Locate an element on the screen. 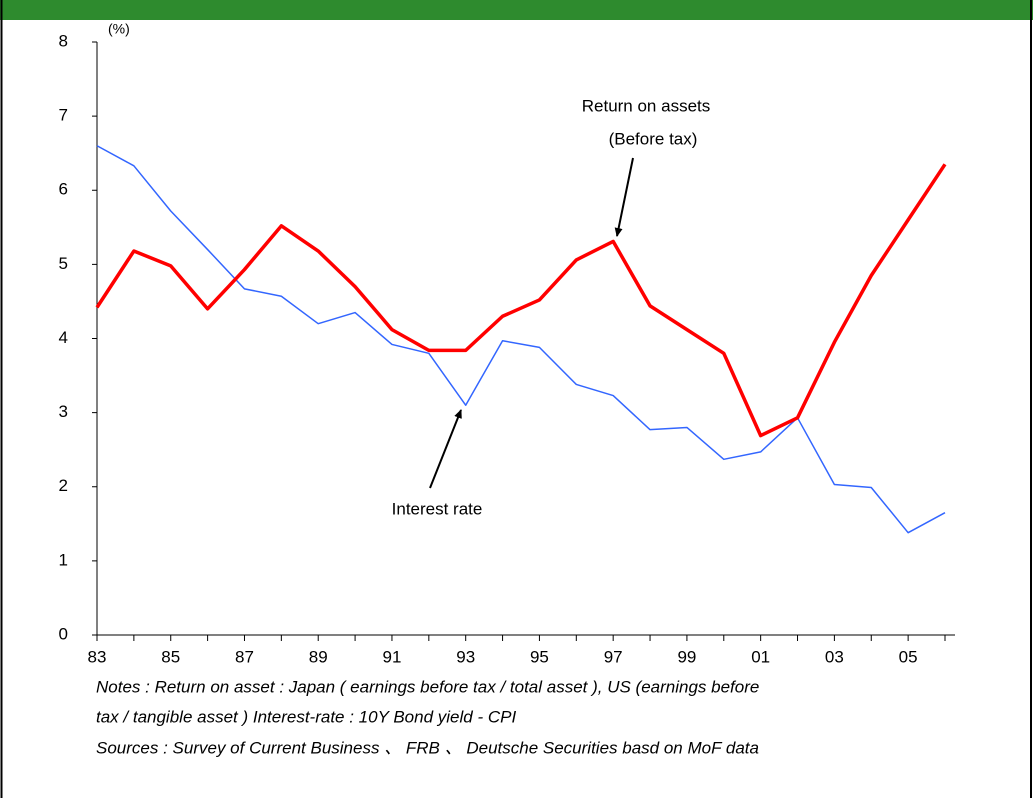 Image resolution: width=1033 pixels, height=798 pixels. y-tick-label: 2 is located at coordinates (63, 485).